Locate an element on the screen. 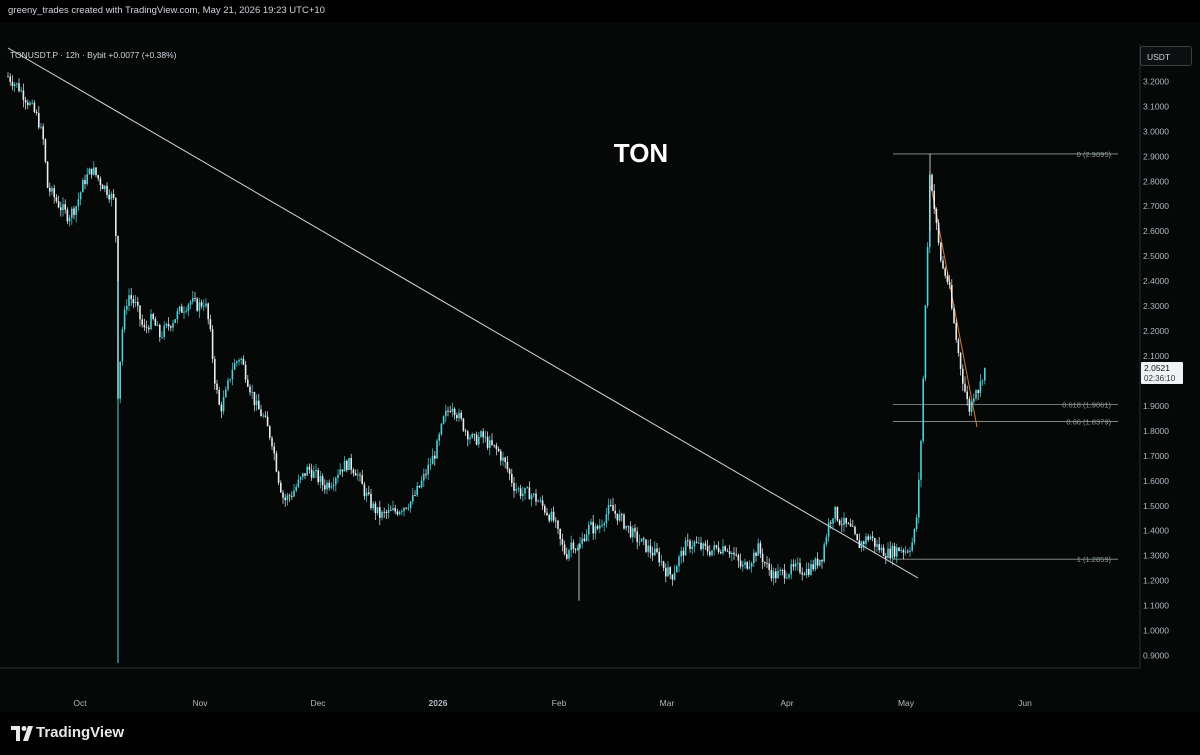 Image resolution: width=1200 pixels, height=755 pixels. price-tick-label: 1.2000 is located at coordinates (1156, 581).